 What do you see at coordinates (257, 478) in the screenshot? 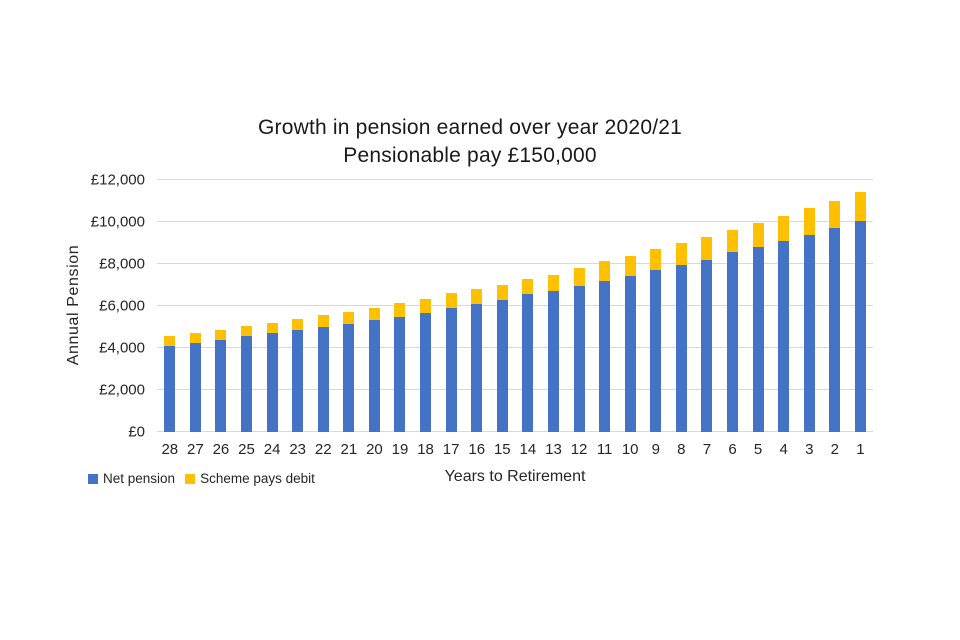
I see `legend-label-scheme-pays-debit: Scheme pays debit` at bounding box center [257, 478].